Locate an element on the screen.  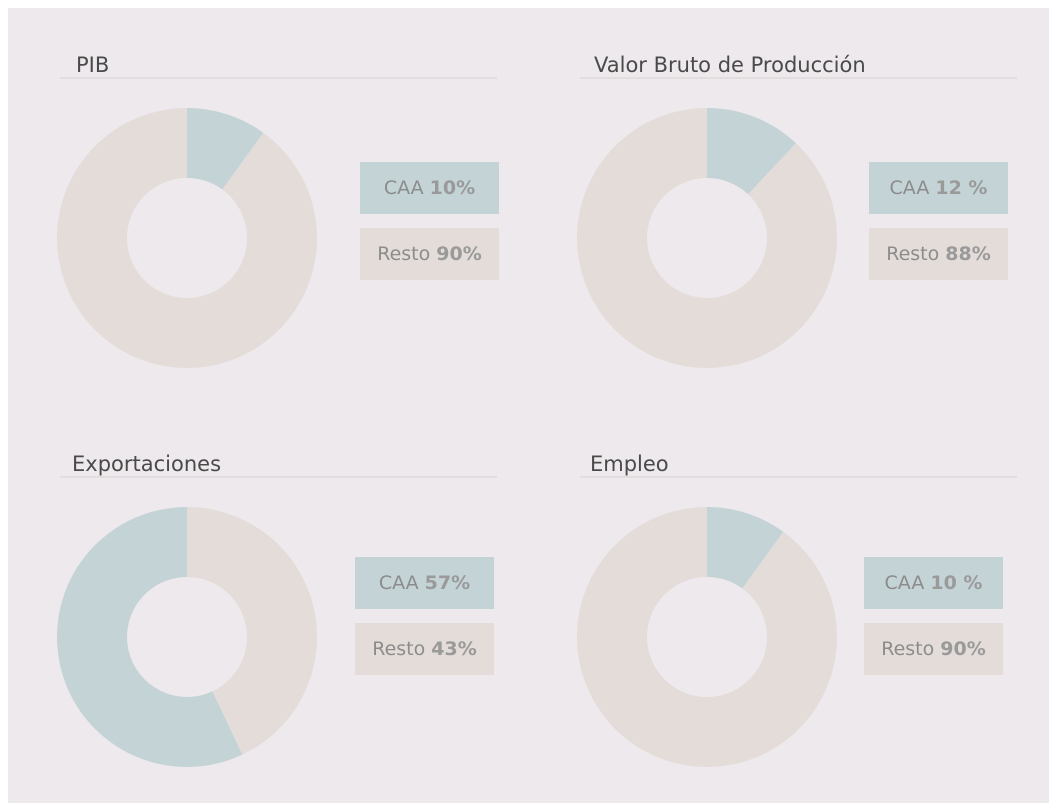
legend-label: CAA 12 % is located at coordinates (939, 188).